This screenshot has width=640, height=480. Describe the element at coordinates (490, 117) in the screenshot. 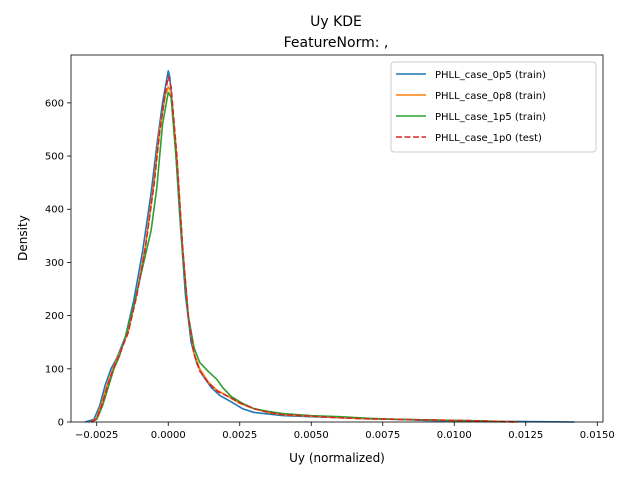

I see `legend-label-2: PHLL_case_1p5 (train)` at that location.